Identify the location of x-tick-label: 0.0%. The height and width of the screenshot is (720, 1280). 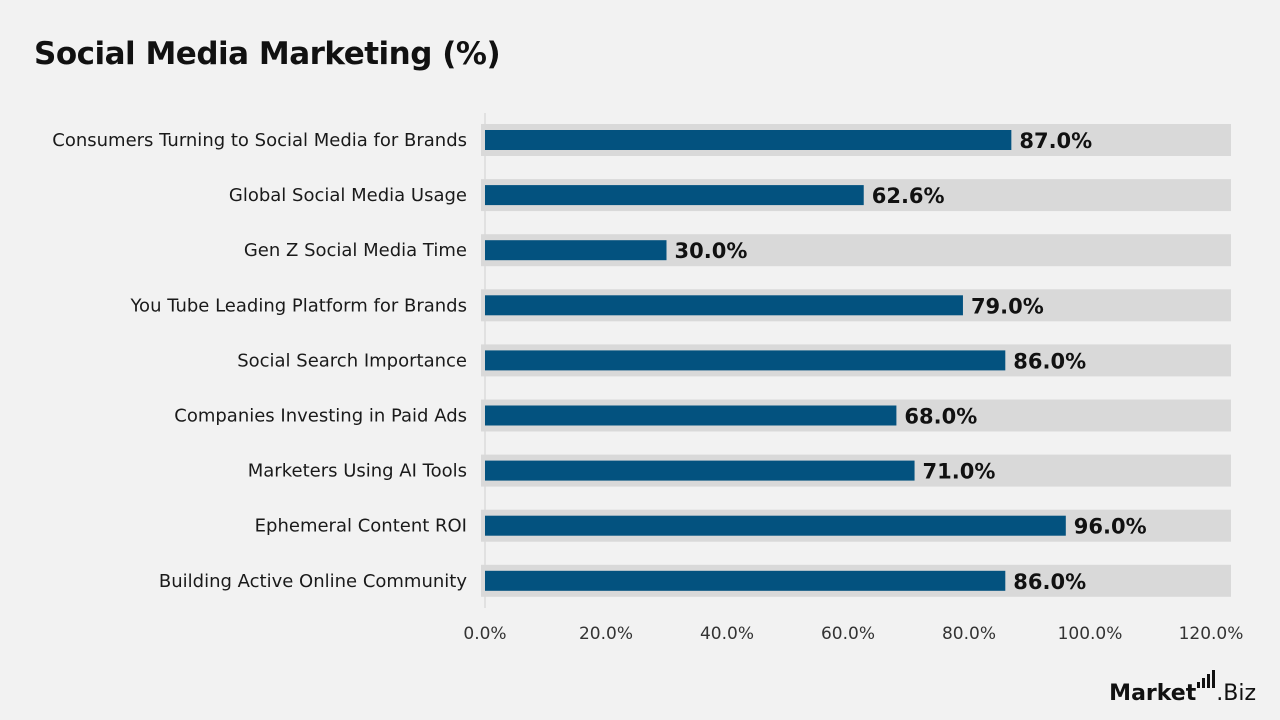
(484, 634).